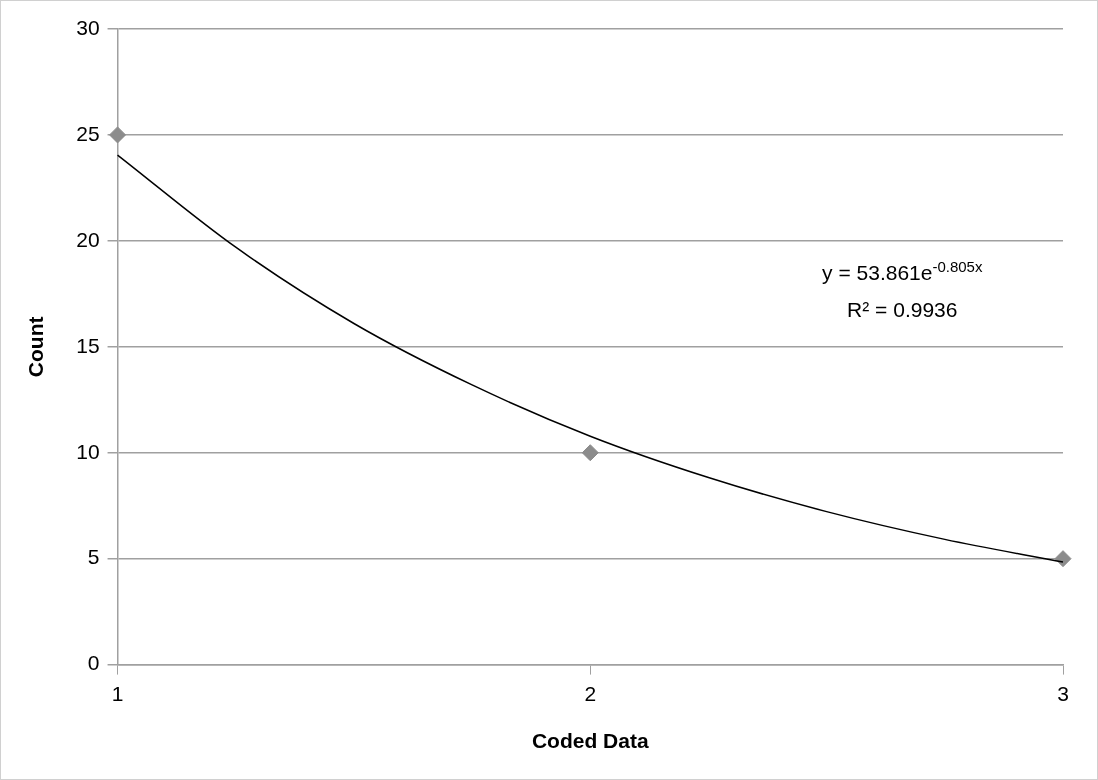 The width and height of the screenshot is (1098, 780). Describe the element at coordinates (88, 451) in the screenshot. I see `y-tick-label: 10` at that location.